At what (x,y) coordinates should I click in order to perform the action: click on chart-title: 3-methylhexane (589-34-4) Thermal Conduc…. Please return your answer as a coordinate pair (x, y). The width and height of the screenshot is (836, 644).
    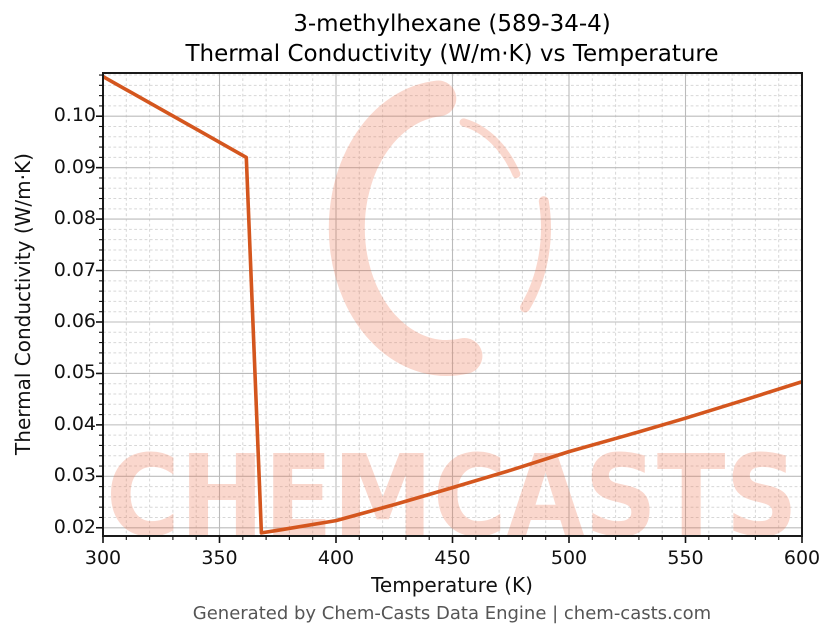
    Looking at the image, I should click on (451, 39).